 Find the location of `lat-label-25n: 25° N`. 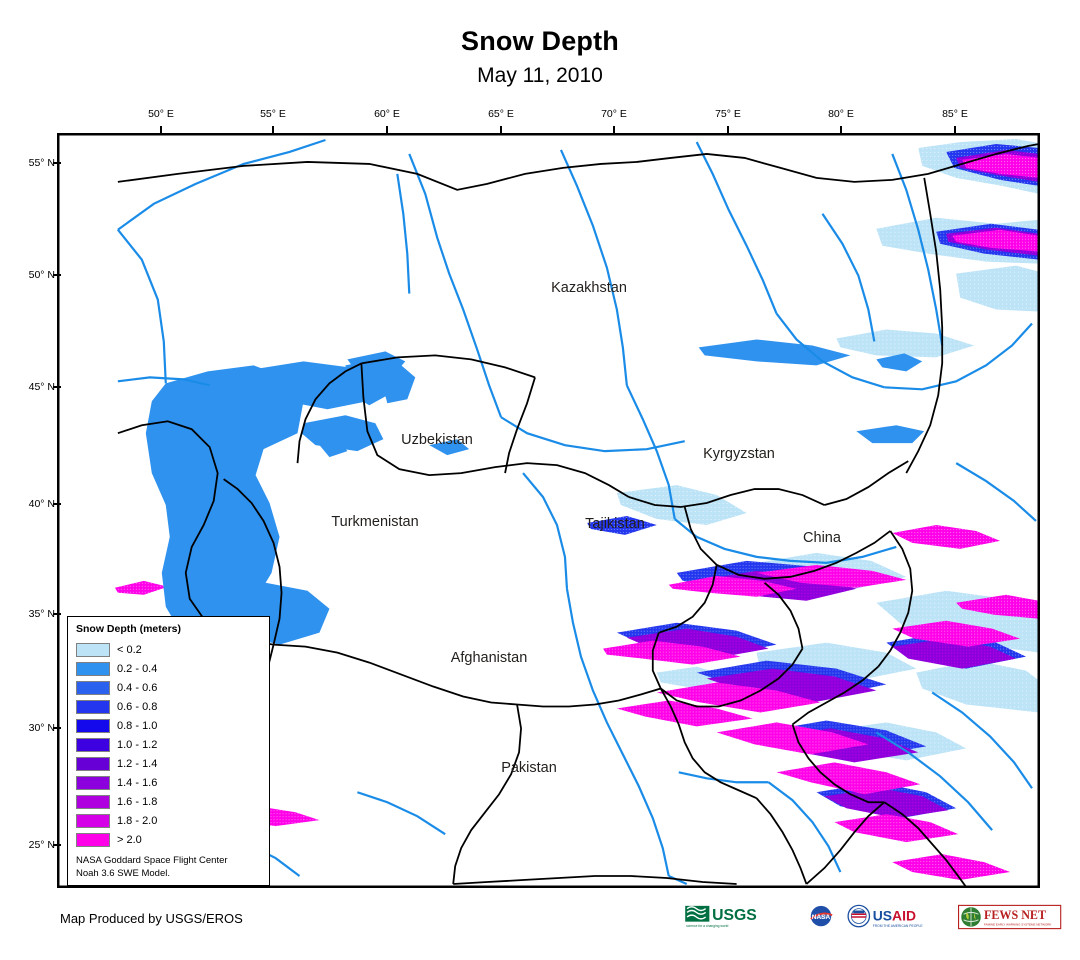

lat-label-25n: 25° N is located at coordinates (41, 845).